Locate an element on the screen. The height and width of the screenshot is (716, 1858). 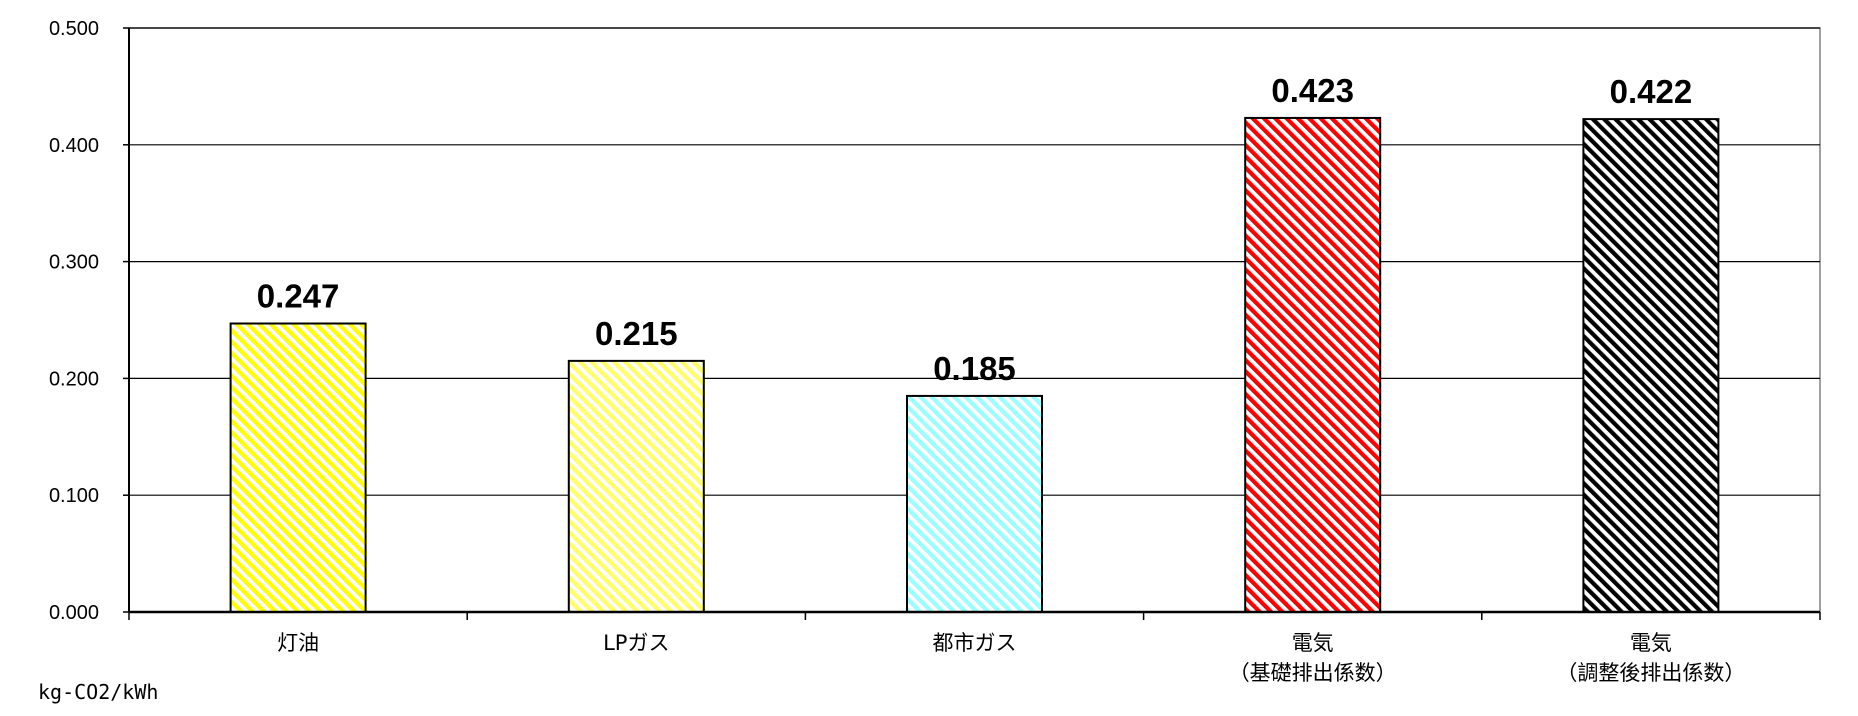
x-category-label: LPガス is located at coordinates (636, 643).